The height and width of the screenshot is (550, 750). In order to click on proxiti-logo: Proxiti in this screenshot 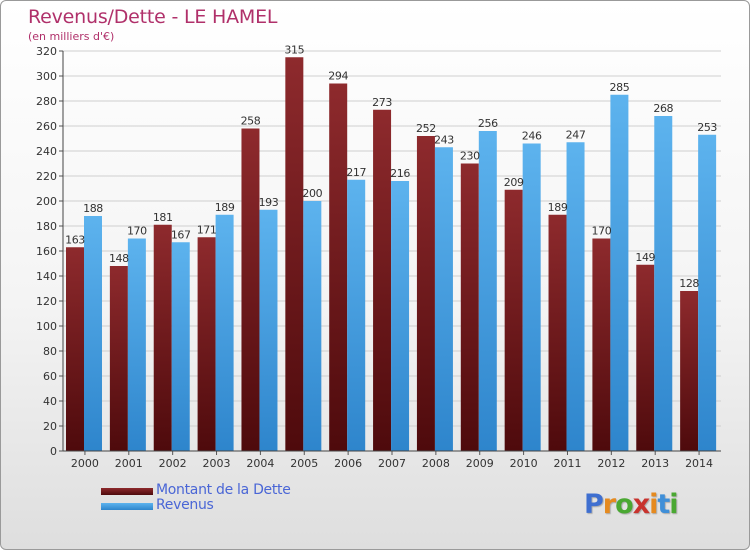, I will do `click(631, 504)`.